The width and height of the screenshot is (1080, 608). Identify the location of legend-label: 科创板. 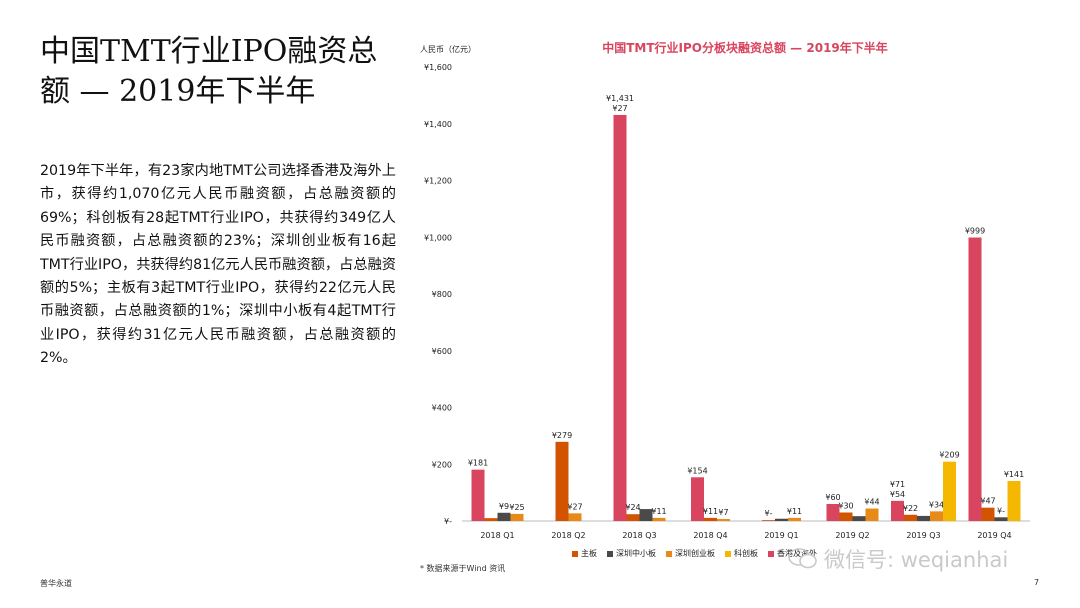
(746, 553).